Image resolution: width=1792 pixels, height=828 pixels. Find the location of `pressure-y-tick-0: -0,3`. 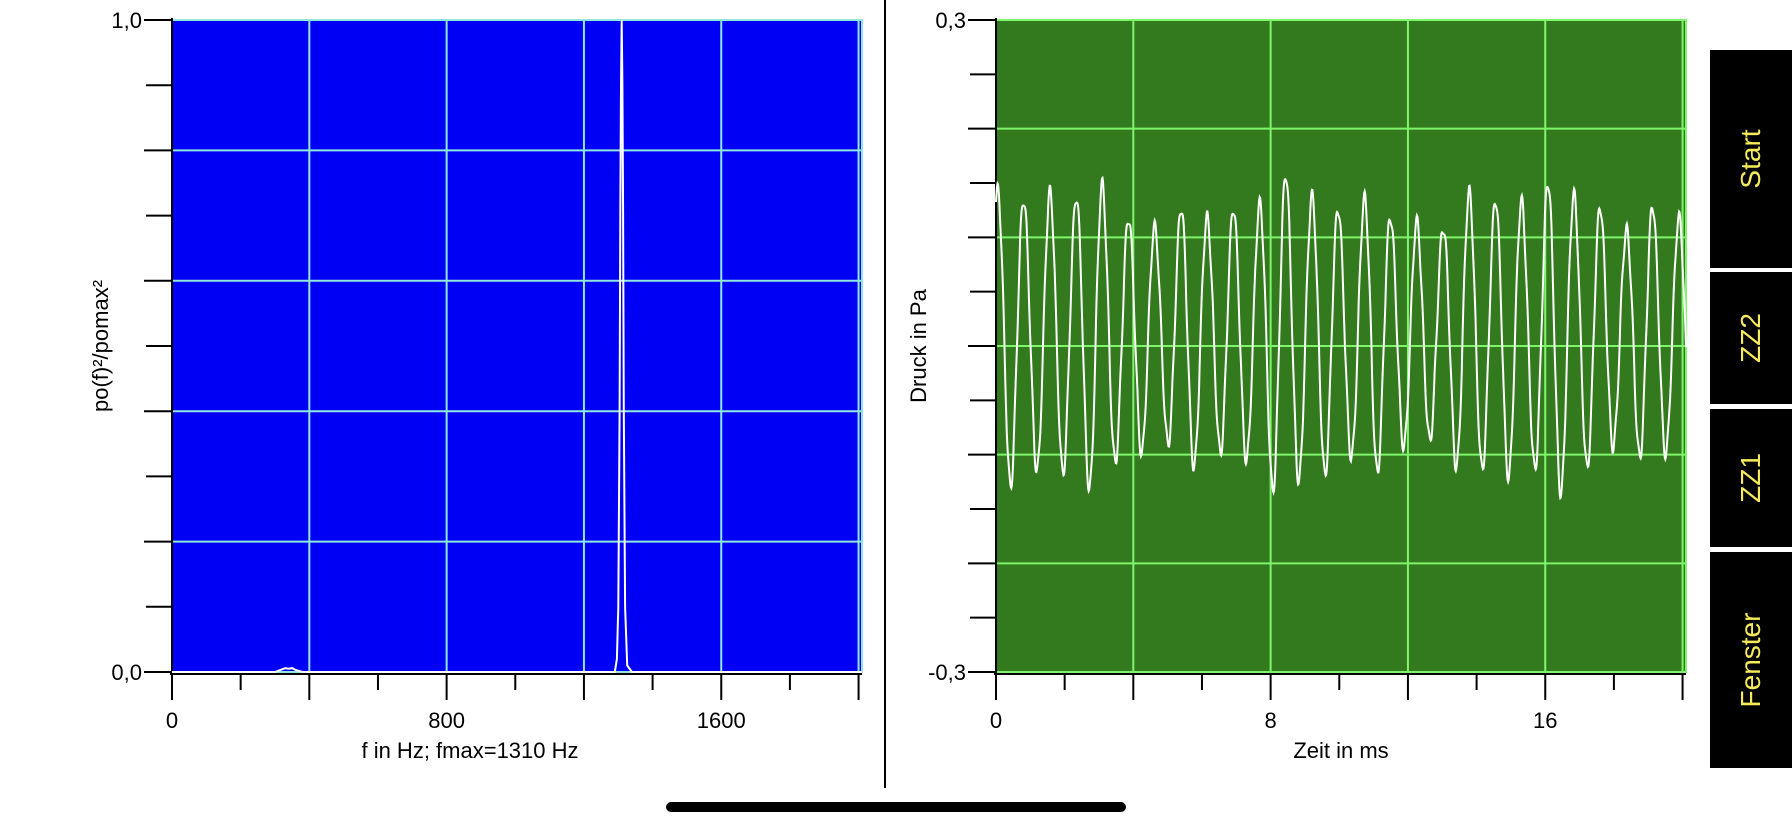

pressure-y-tick-0: -0,3 is located at coordinates (947, 672).